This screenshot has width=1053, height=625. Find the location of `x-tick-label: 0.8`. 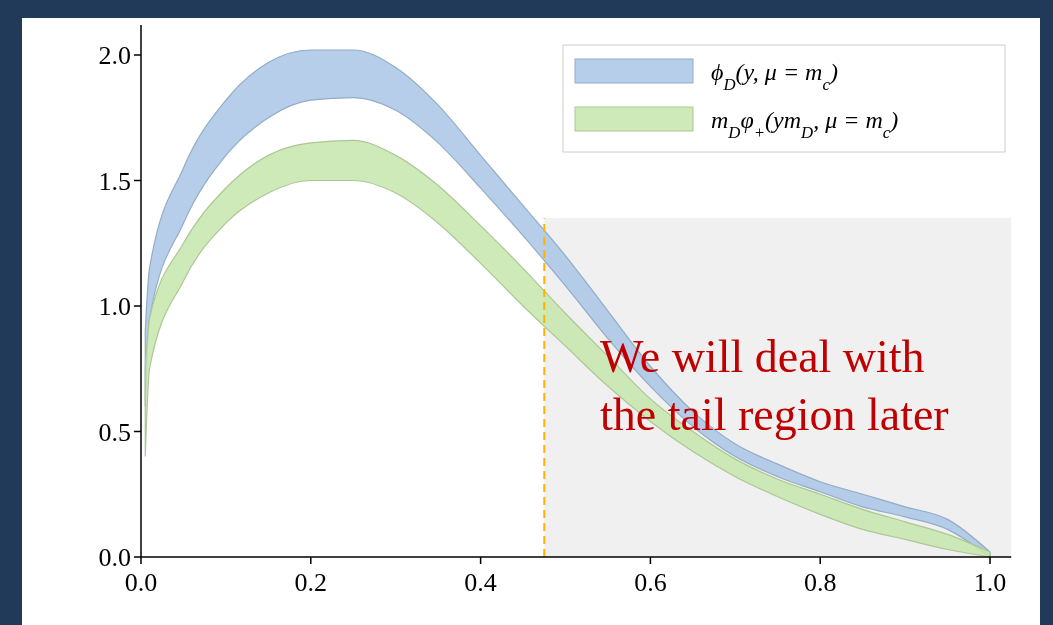

x-tick-label: 0.8 is located at coordinates (820, 582).